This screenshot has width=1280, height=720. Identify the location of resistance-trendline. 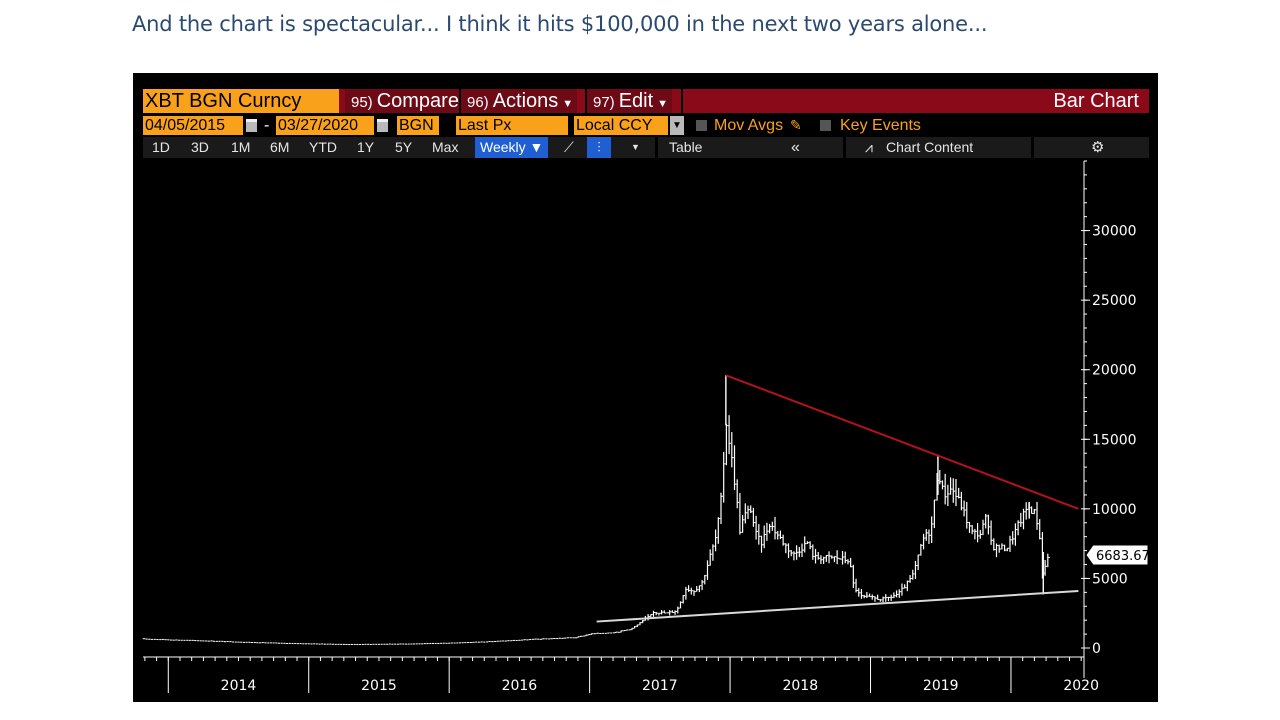
(902, 442).